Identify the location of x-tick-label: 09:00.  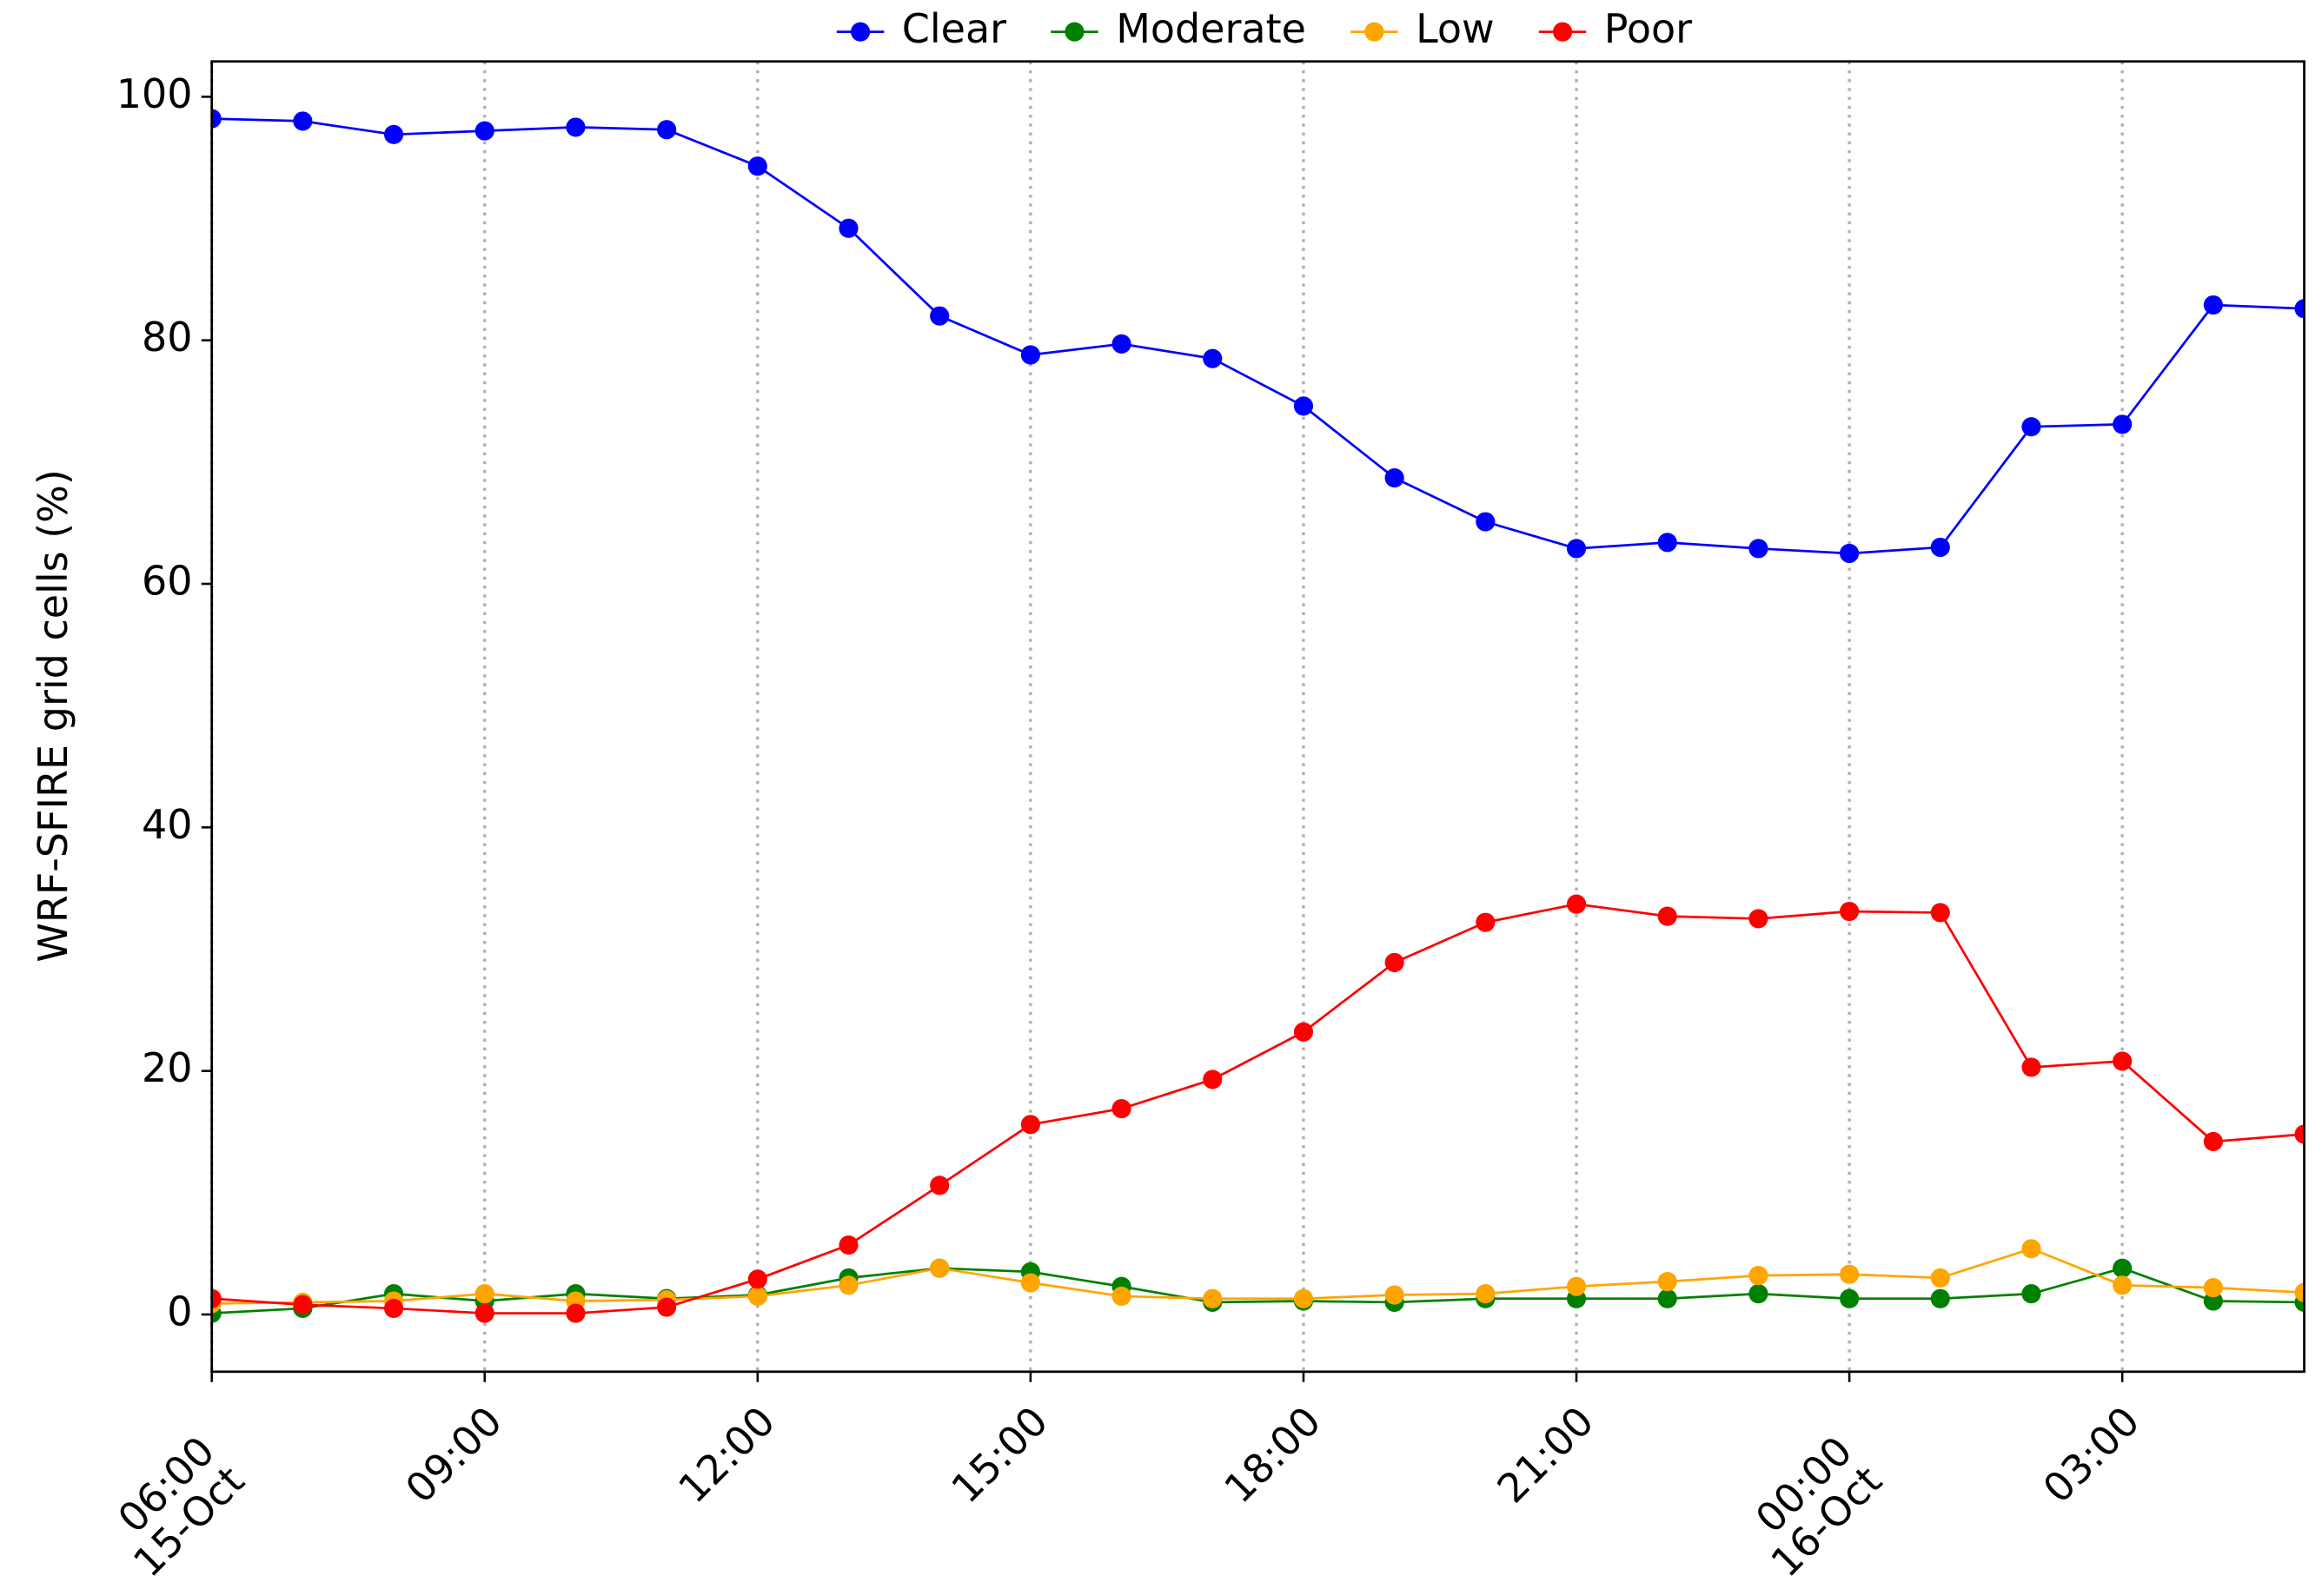
(453, 1454).